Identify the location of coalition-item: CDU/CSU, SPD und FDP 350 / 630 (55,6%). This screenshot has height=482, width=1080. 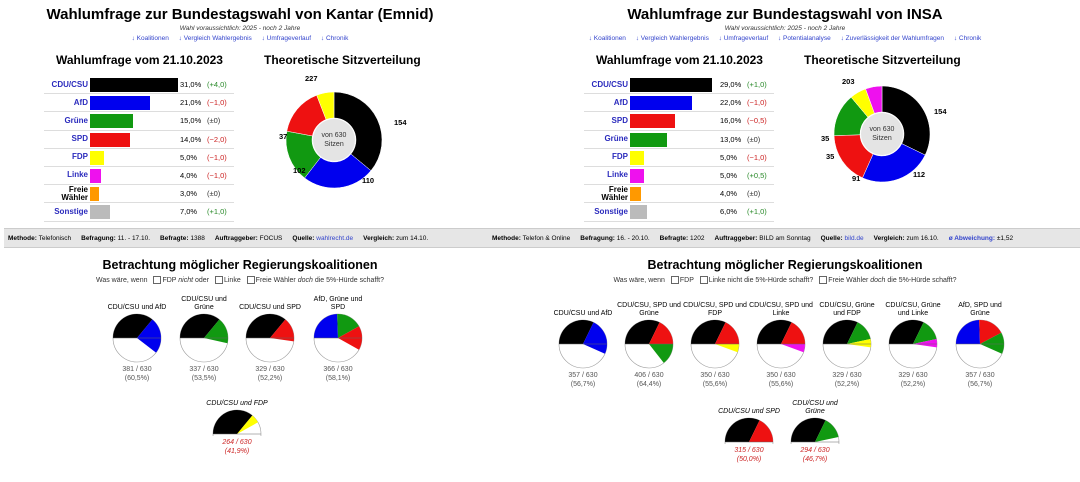
(715, 341).